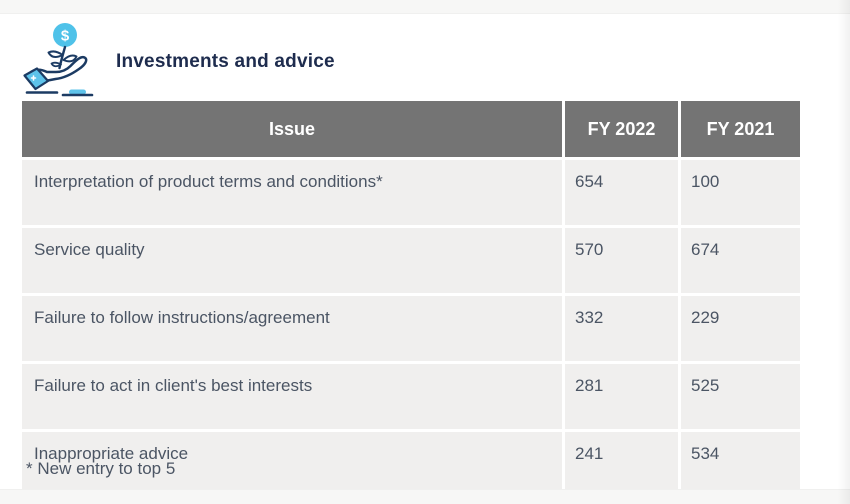  I want to click on top-edge-strip, so click(425, 7).